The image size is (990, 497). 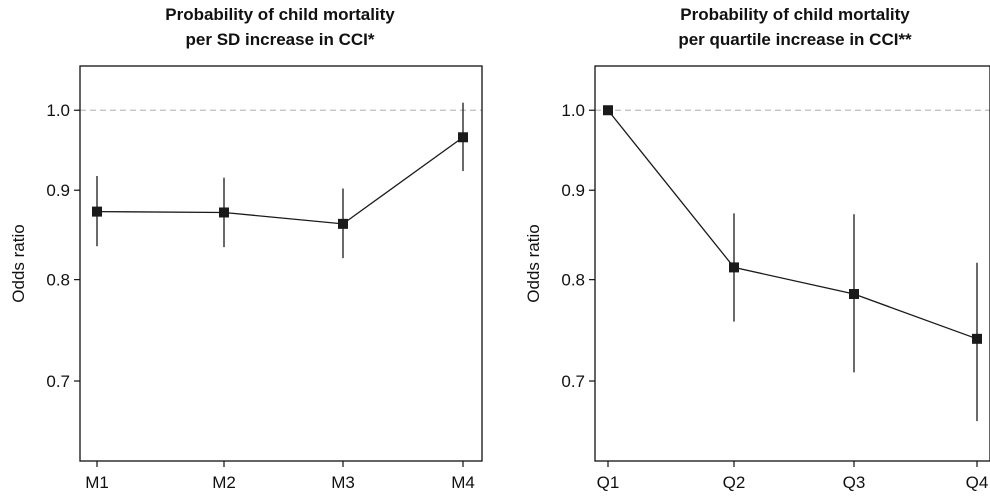 What do you see at coordinates (280, 180) in the screenshot?
I see `series-line` at bounding box center [280, 180].